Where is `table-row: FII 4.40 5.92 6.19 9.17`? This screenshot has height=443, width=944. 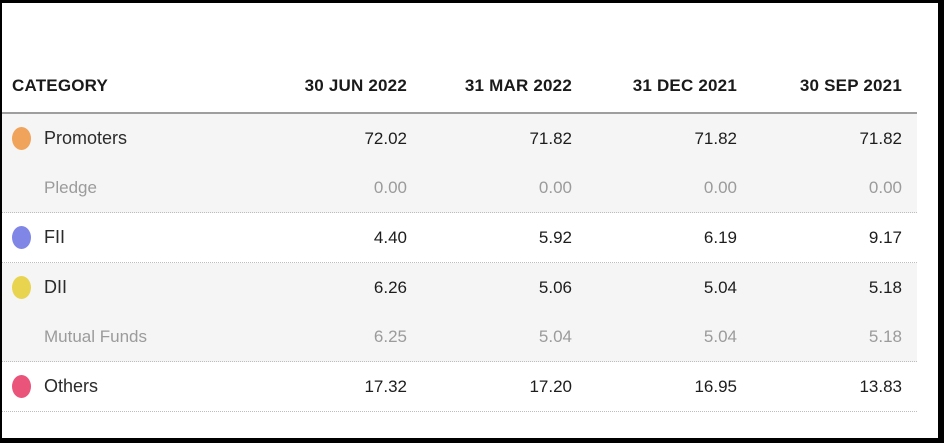 table-row: FII 4.40 5.92 6.19 9.17 is located at coordinates (459, 237).